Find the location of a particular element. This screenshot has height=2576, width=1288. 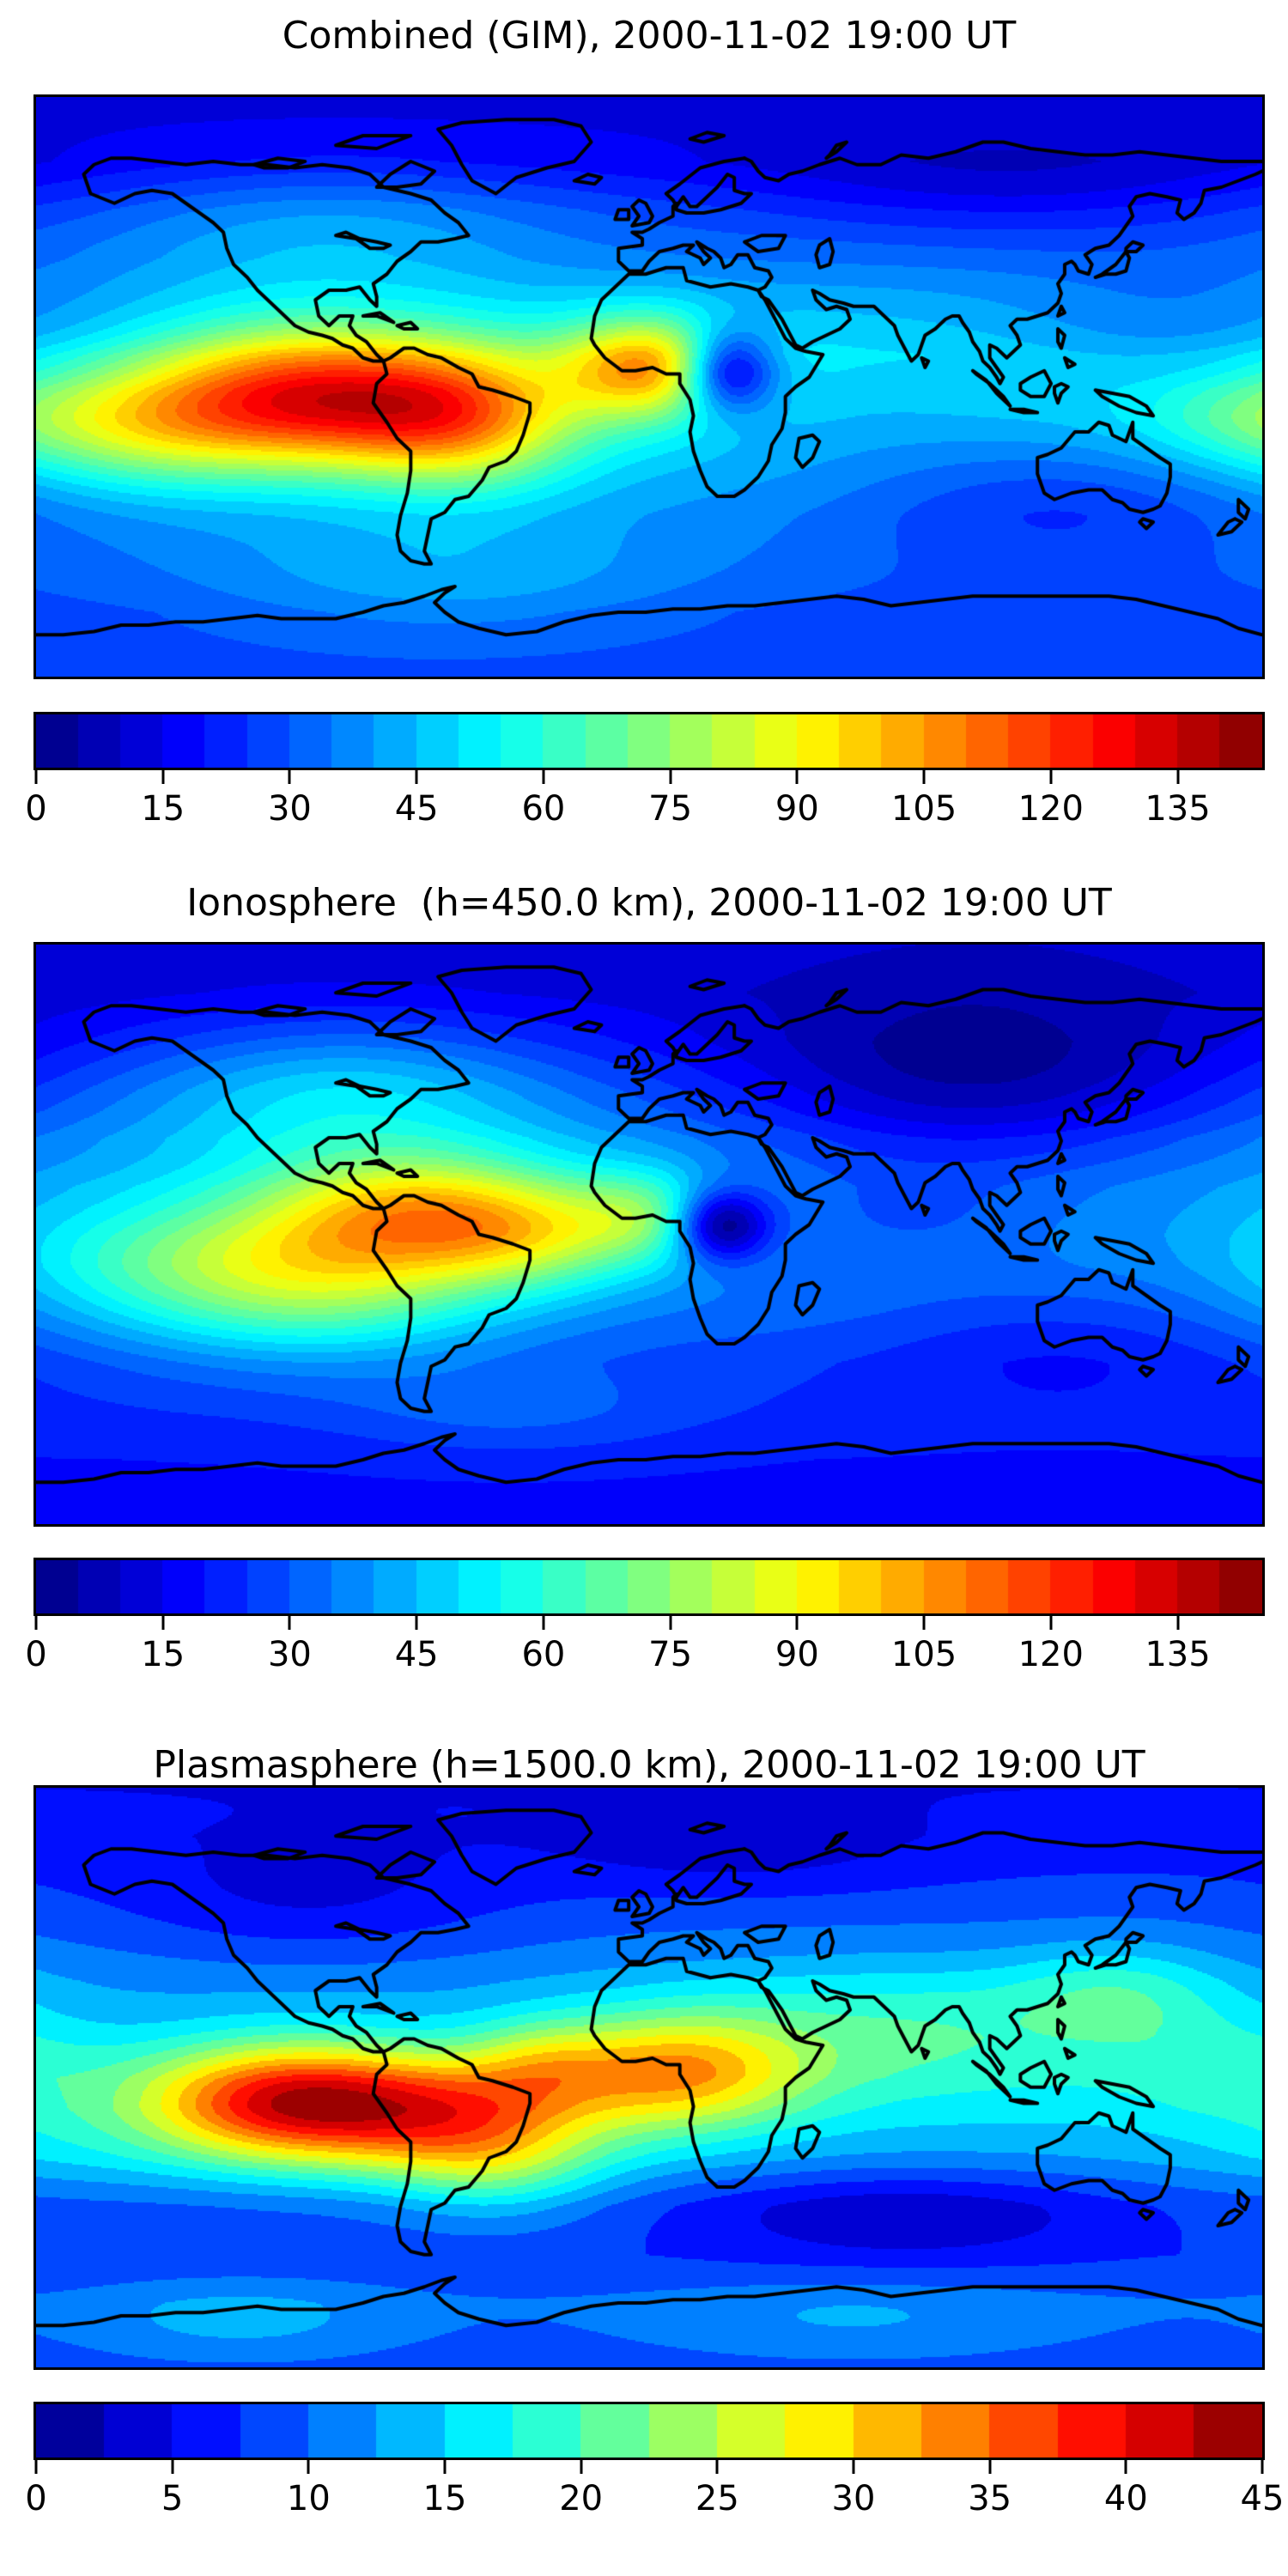

colorbar-tick-label: 10 is located at coordinates (308, 2499).